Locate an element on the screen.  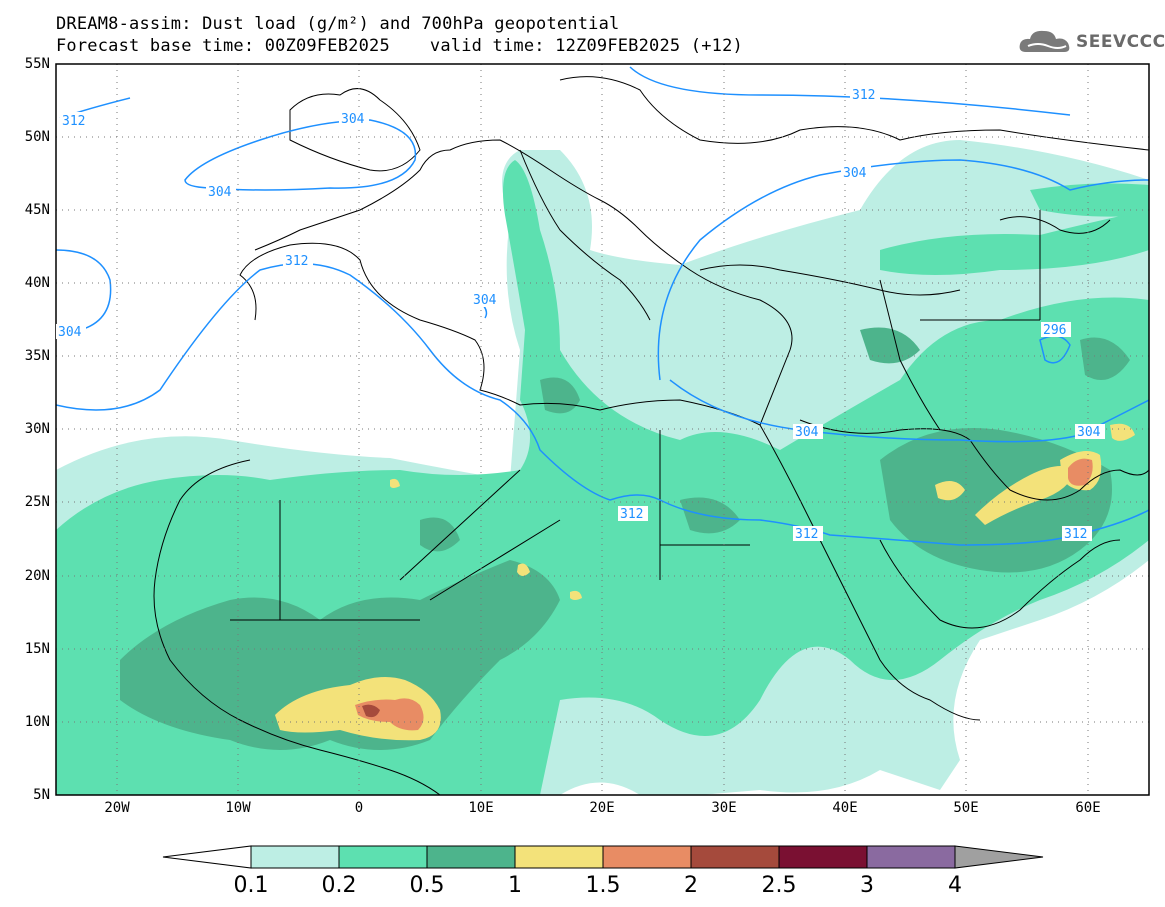
lat-label: 5N is located at coordinates (41, 795).